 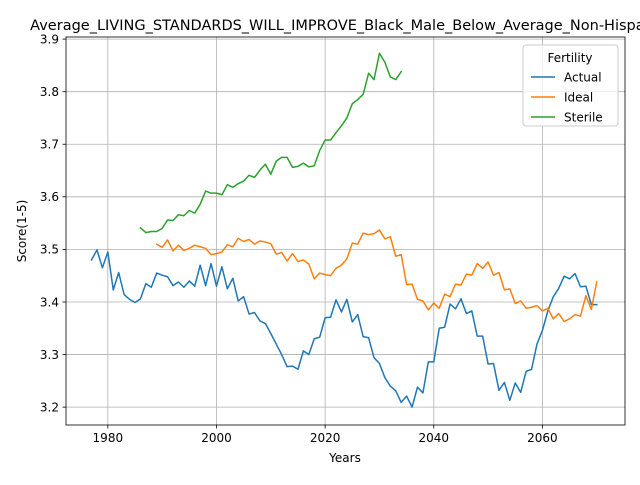 I want to click on x-tick-label: 2000, so click(x=216, y=438).